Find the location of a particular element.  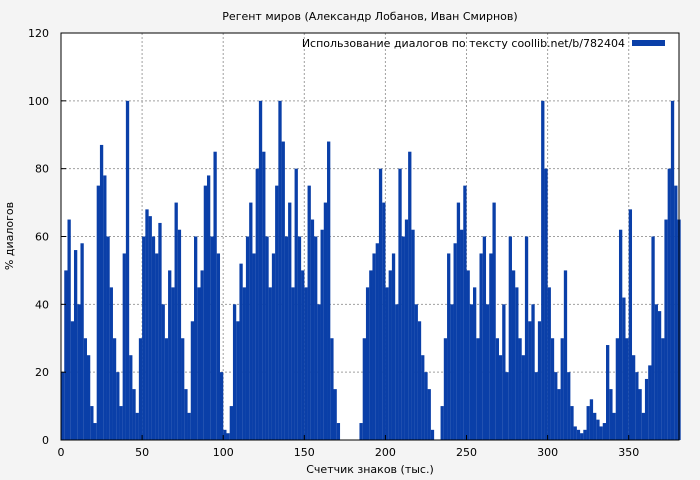

x-tick-label: 150 is located at coordinates (304, 452).